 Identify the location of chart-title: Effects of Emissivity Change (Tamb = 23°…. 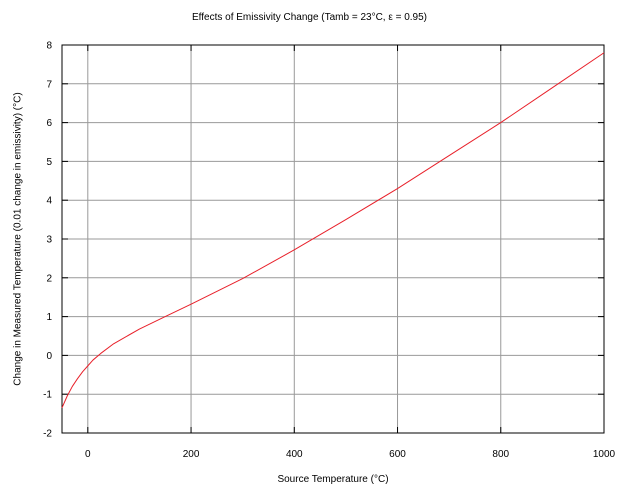
(309, 17).